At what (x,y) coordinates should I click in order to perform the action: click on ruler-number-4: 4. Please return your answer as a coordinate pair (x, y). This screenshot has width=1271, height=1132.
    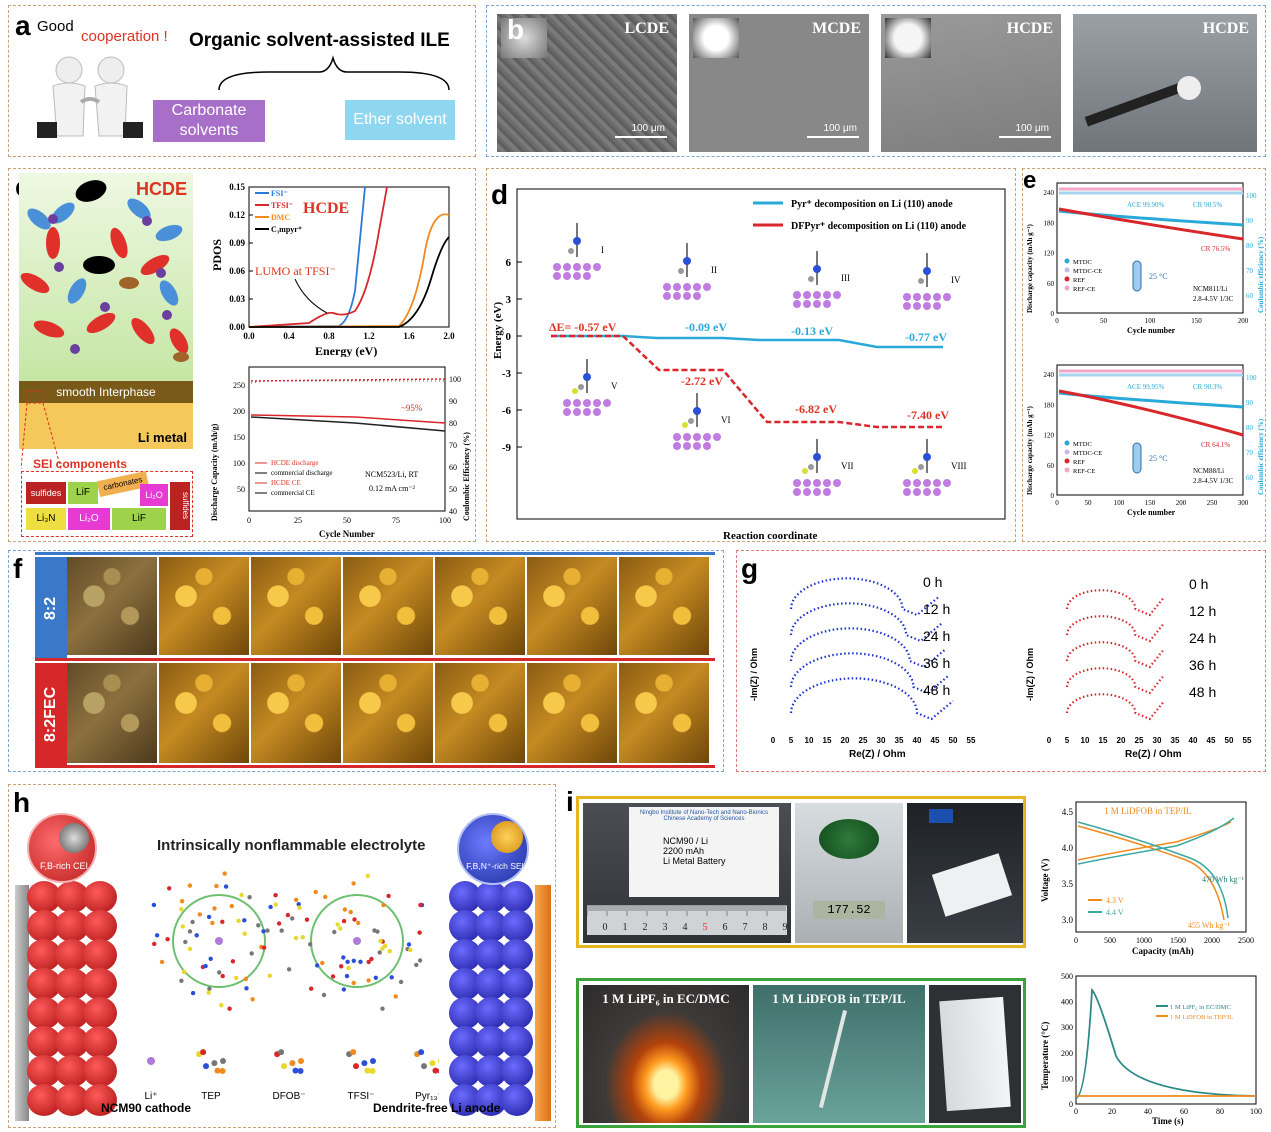
    Looking at the image, I should click on (685, 927).